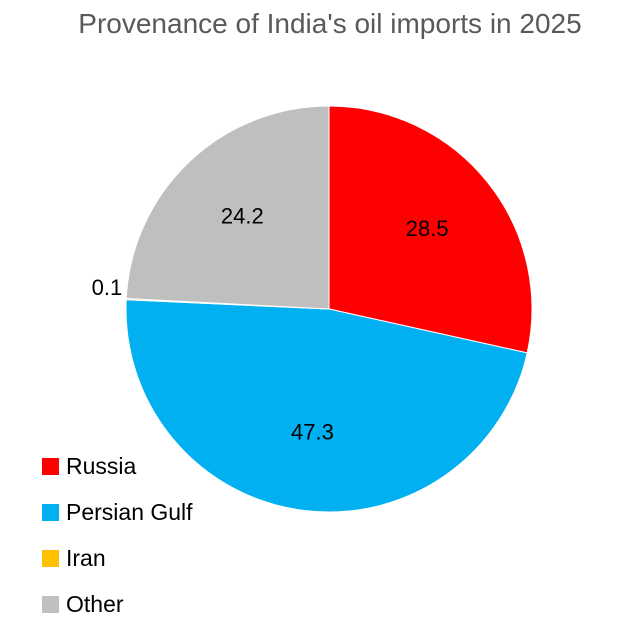 The height and width of the screenshot is (627, 620). I want to click on data-label-iran: 0.1, so click(107, 287).